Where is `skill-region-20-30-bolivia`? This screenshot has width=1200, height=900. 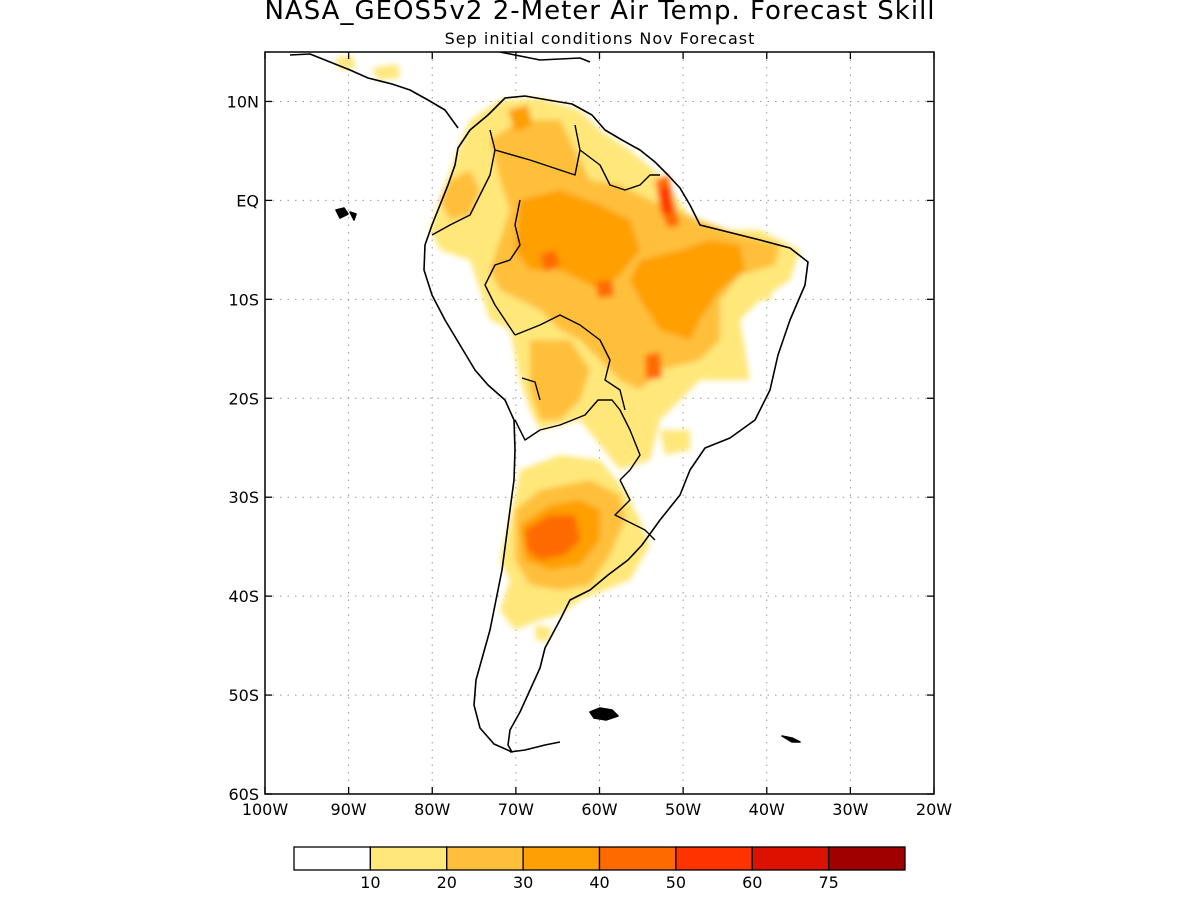
skill-region-20-30-bolivia is located at coordinates (560, 380).